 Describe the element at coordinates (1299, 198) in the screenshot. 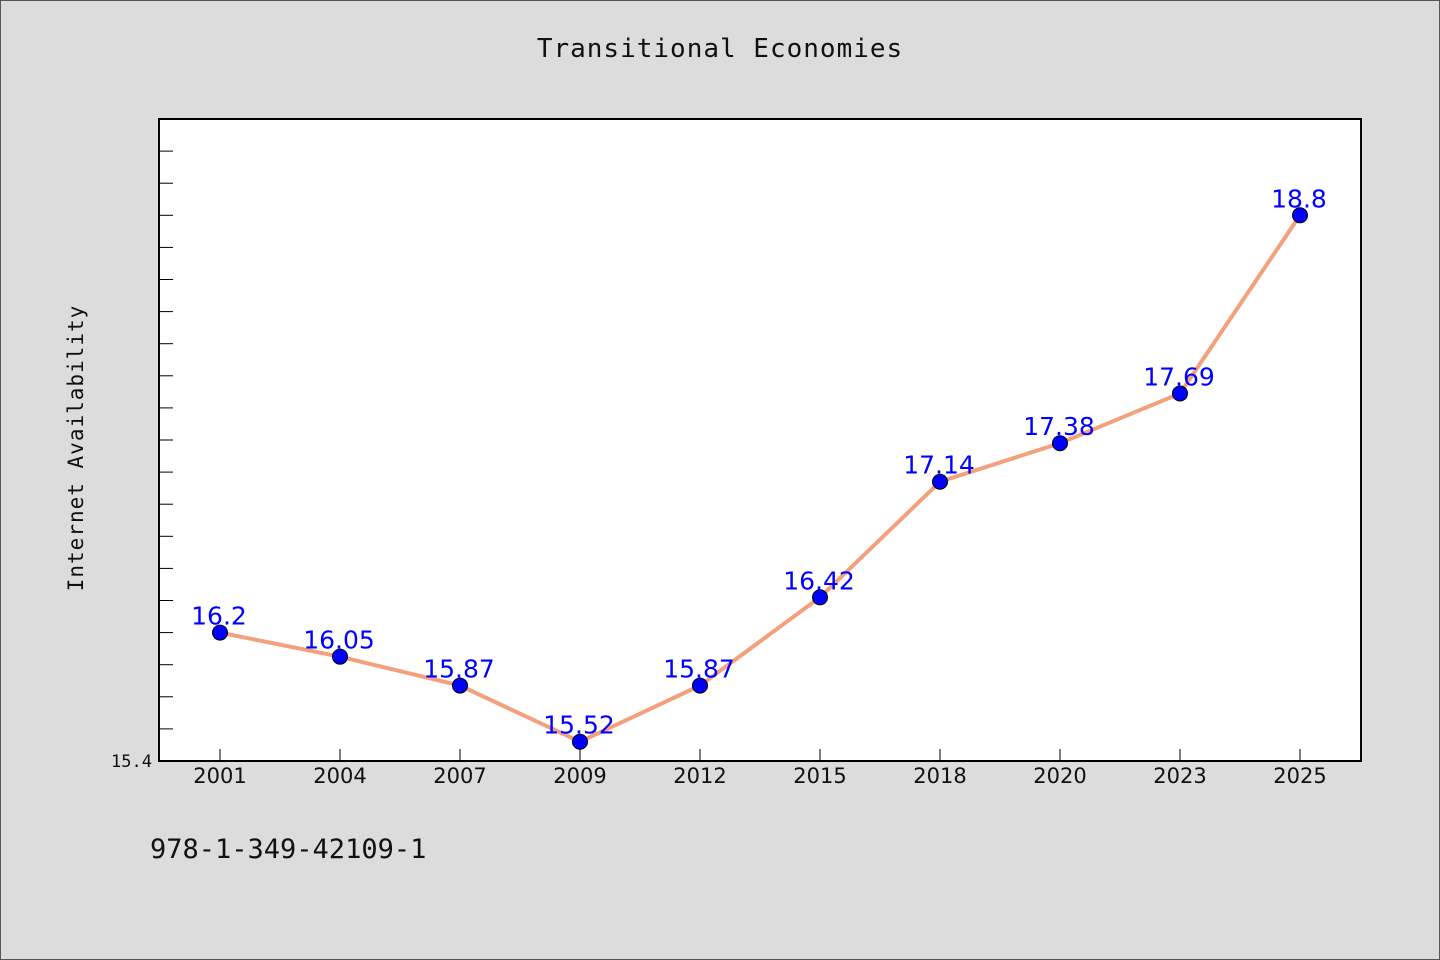

I see `data-label: 18.8` at that location.